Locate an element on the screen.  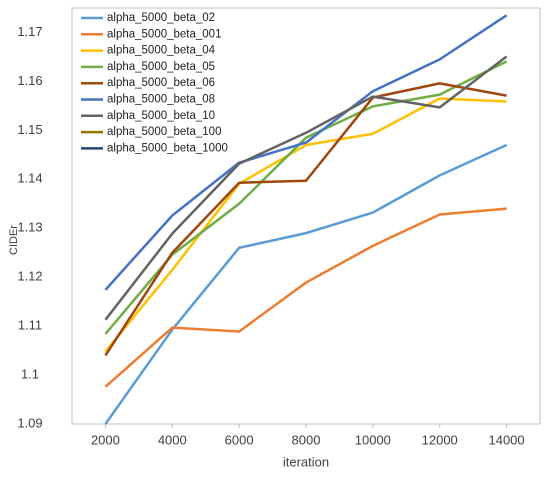
x-tick-label: 6000 is located at coordinates (239, 439).